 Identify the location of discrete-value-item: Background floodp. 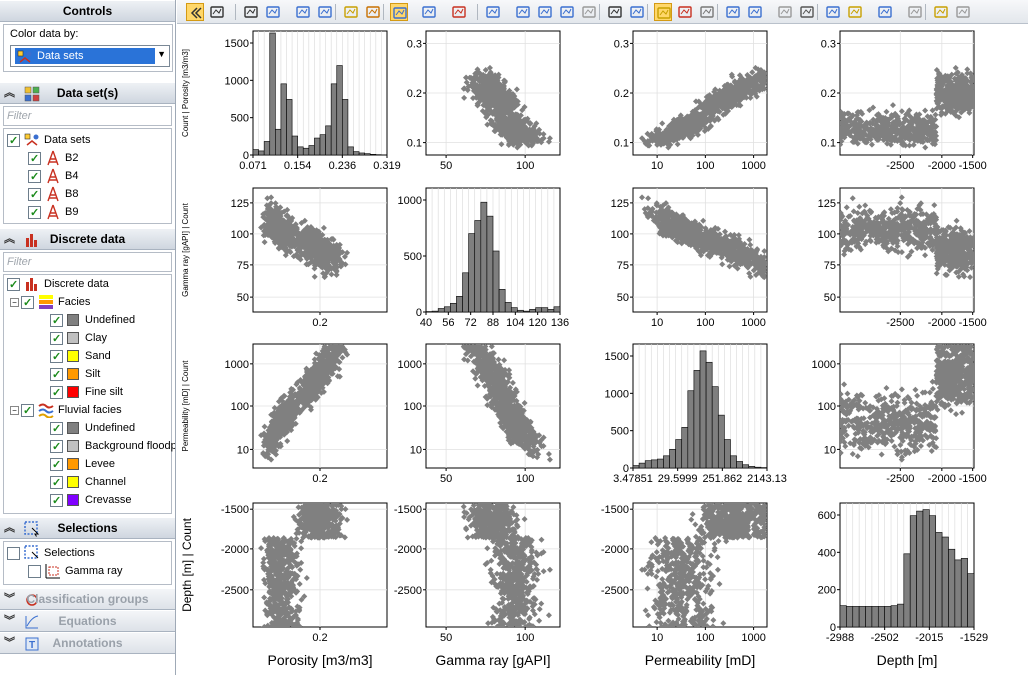
(112, 446).